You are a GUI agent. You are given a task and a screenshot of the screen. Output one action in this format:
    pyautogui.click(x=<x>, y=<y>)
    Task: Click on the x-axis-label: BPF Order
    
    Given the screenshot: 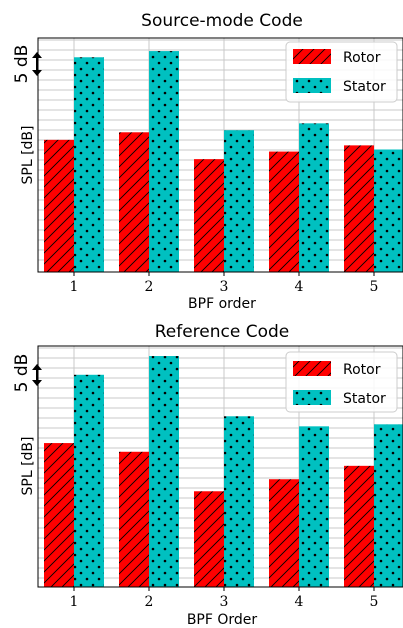 What is the action you would take?
    pyautogui.click(x=222, y=620)
    